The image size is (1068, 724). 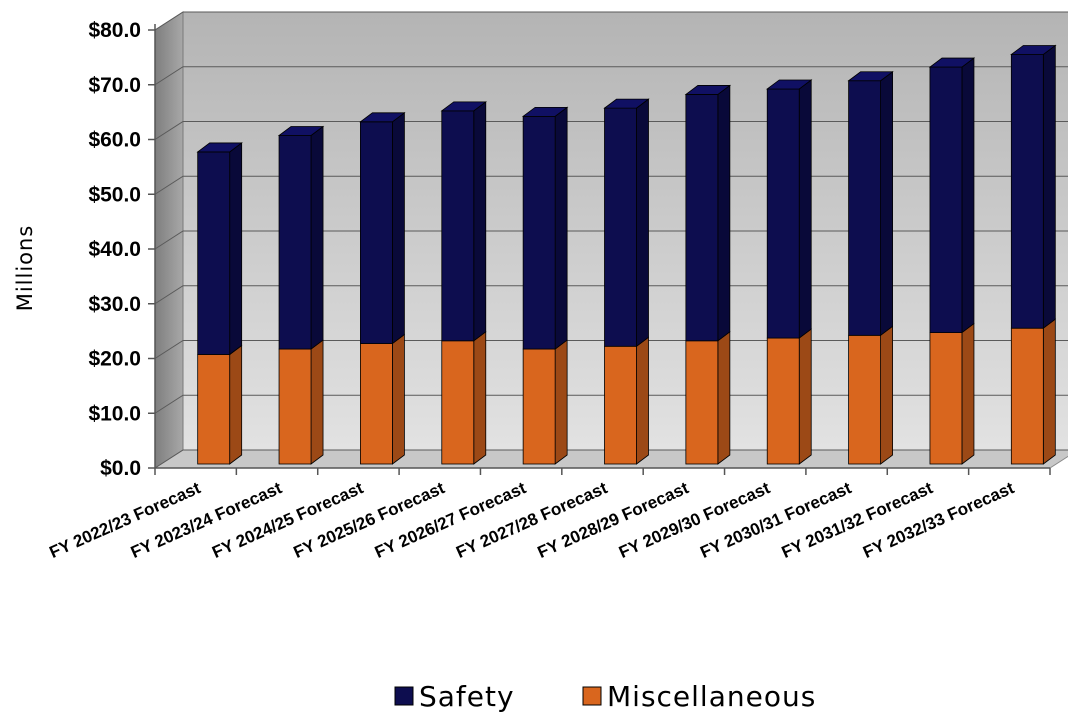 What do you see at coordinates (114, 304) in the screenshot?
I see `y-tick-label: $30.0` at bounding box center [114, 304].